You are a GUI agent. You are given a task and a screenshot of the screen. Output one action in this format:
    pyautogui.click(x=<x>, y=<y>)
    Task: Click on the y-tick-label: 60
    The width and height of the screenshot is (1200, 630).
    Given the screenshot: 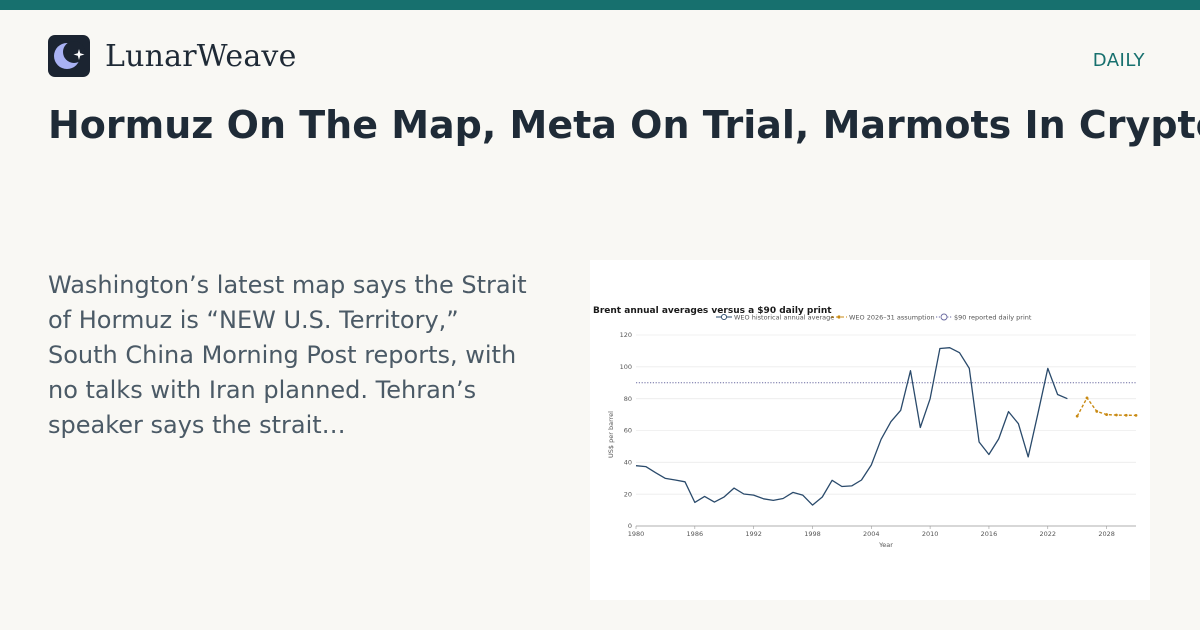 What is the action you would take?
    pyautogui.click(x=628, y=431)
    